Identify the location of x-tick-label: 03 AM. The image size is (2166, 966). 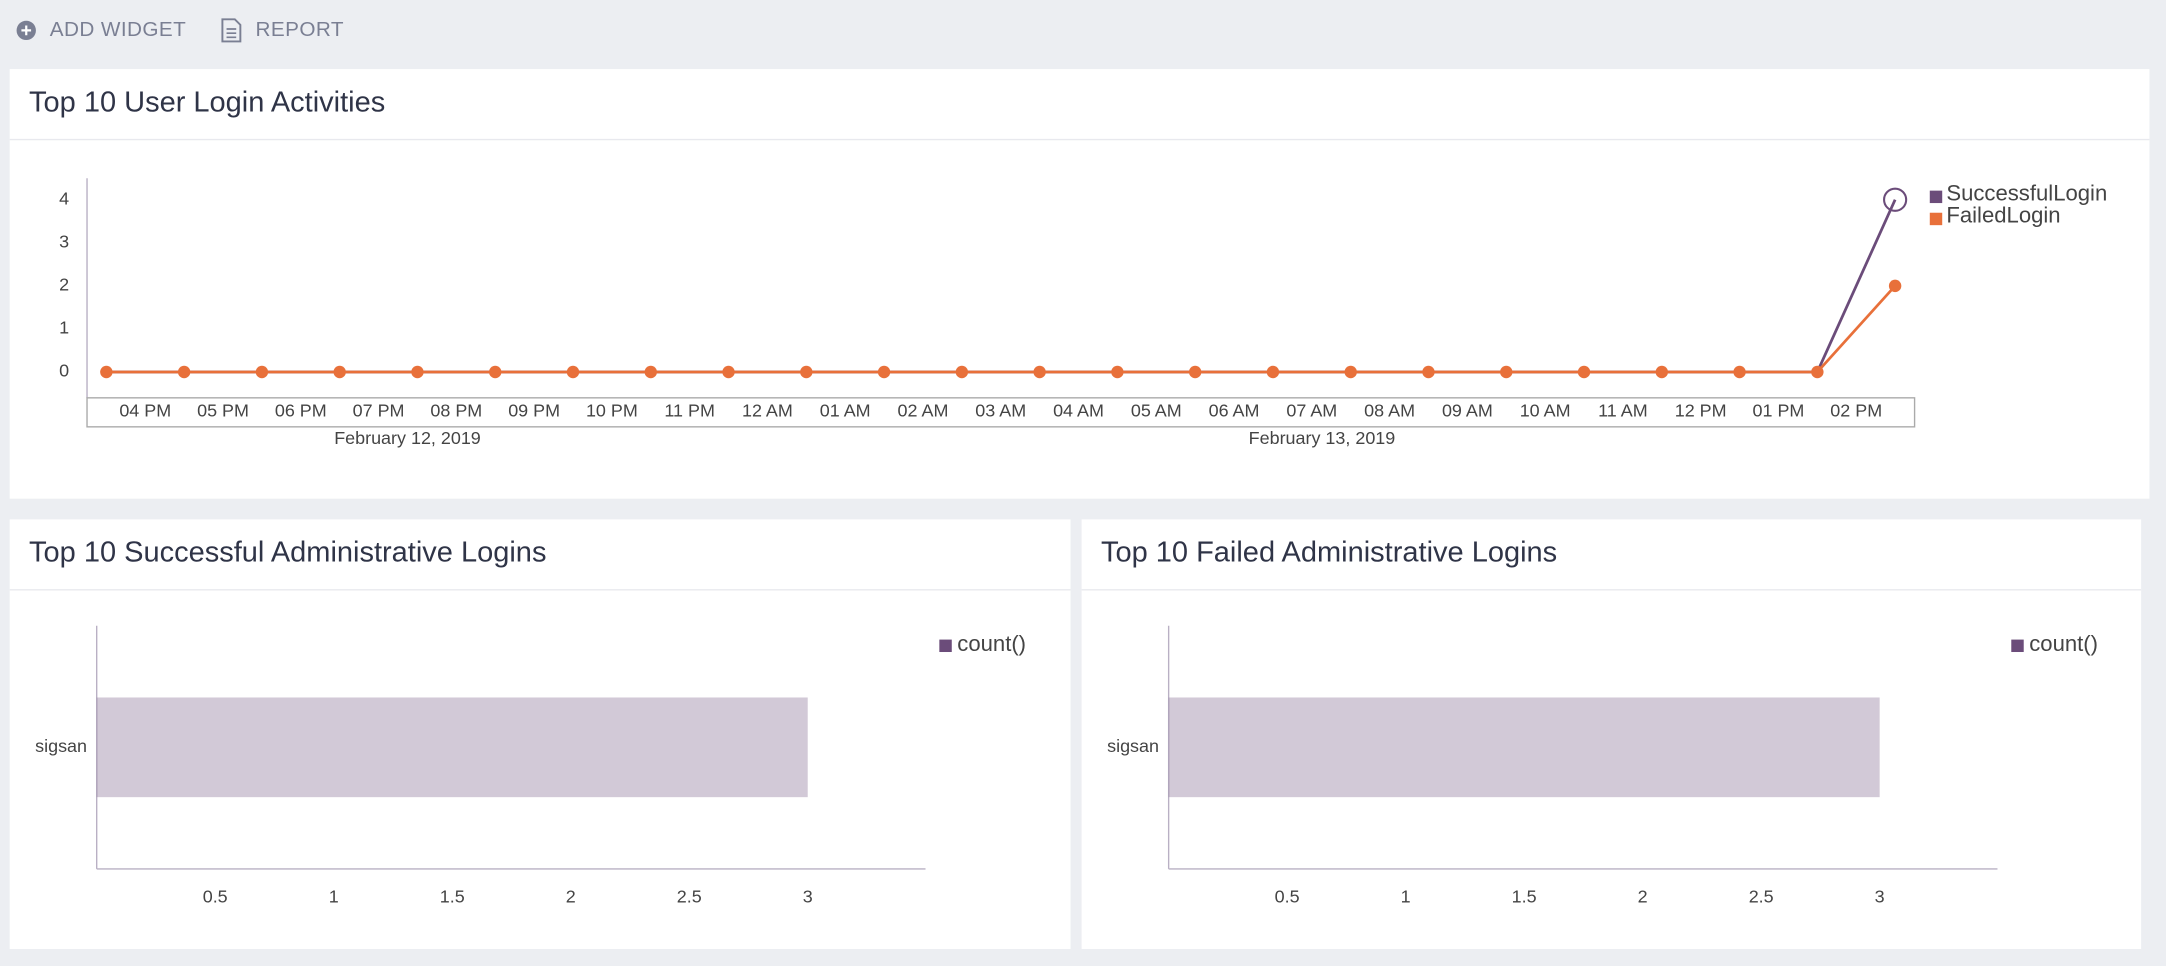
(1000, 410).